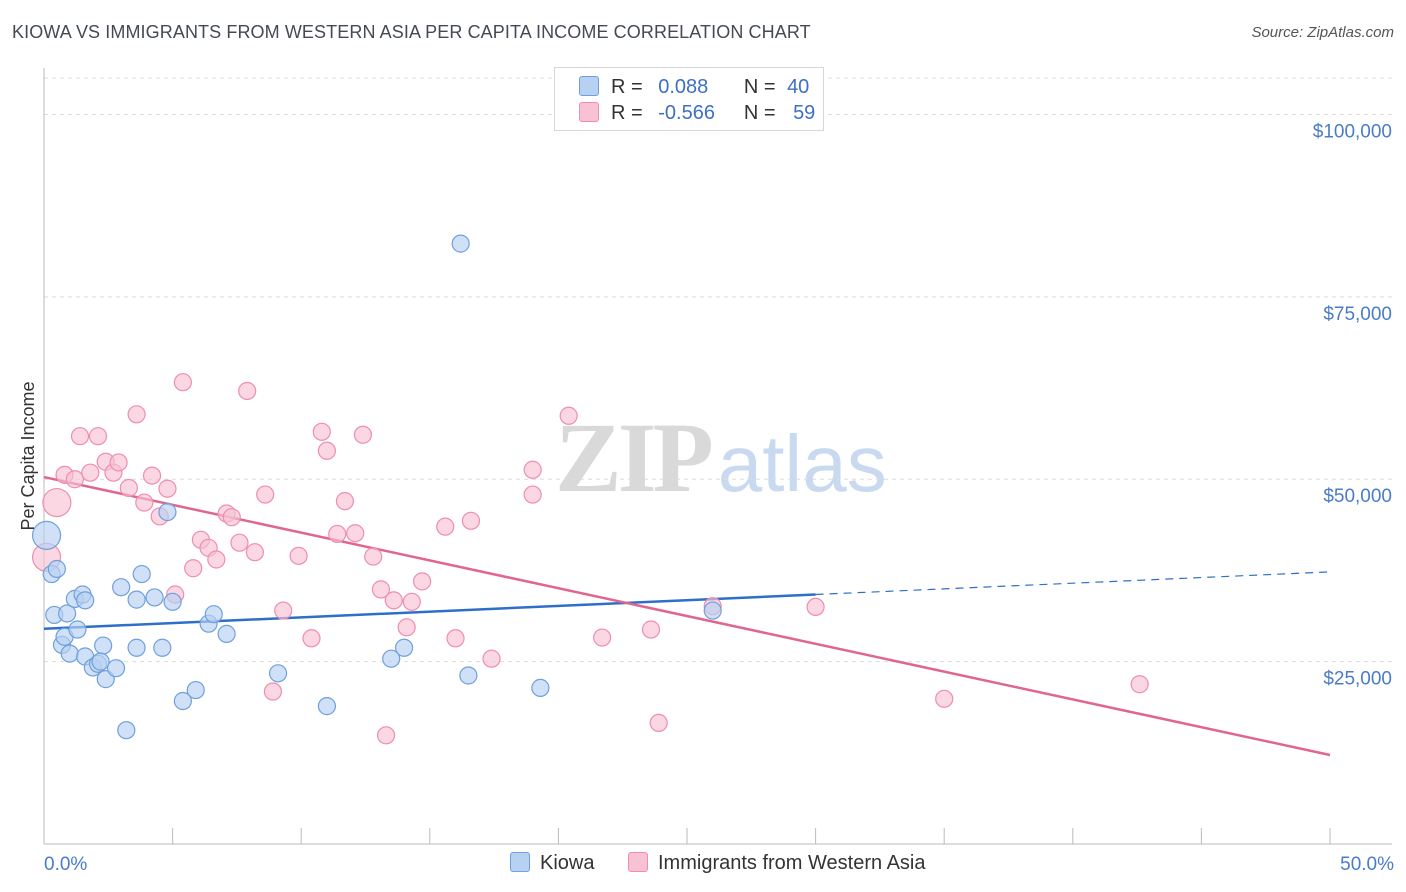 Image resolution: width=1406 pixels, height=892 pixels. Describe the element at coordinates (683, 87) in the screenshot. I see `legend-r-value: 0.088` at that location.